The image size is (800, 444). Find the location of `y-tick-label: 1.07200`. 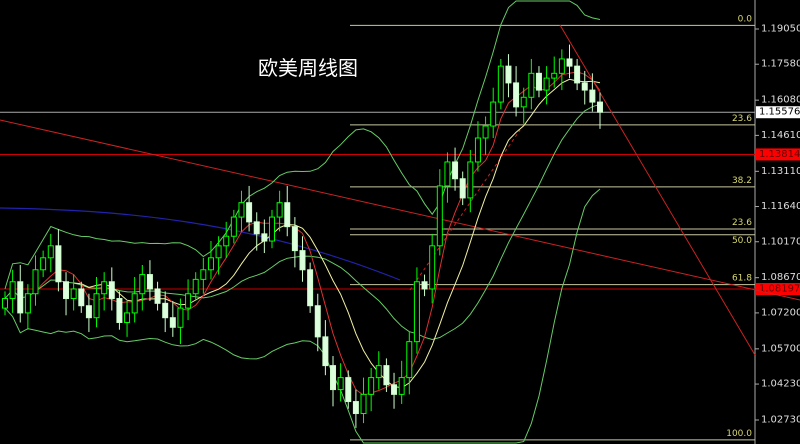

y-tick-label: 1.07200 is located at coordinates (780, 312).